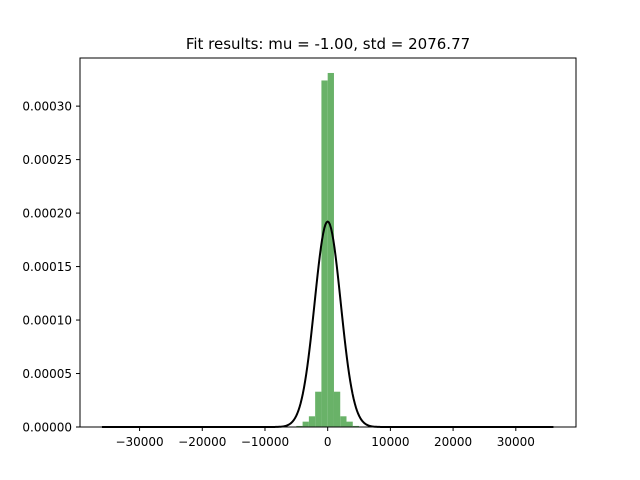 The image size is (640, 480). I want to click on x-axis: −30000 −20000 −10000 0 10000 20000 30000, so click(325, 438).